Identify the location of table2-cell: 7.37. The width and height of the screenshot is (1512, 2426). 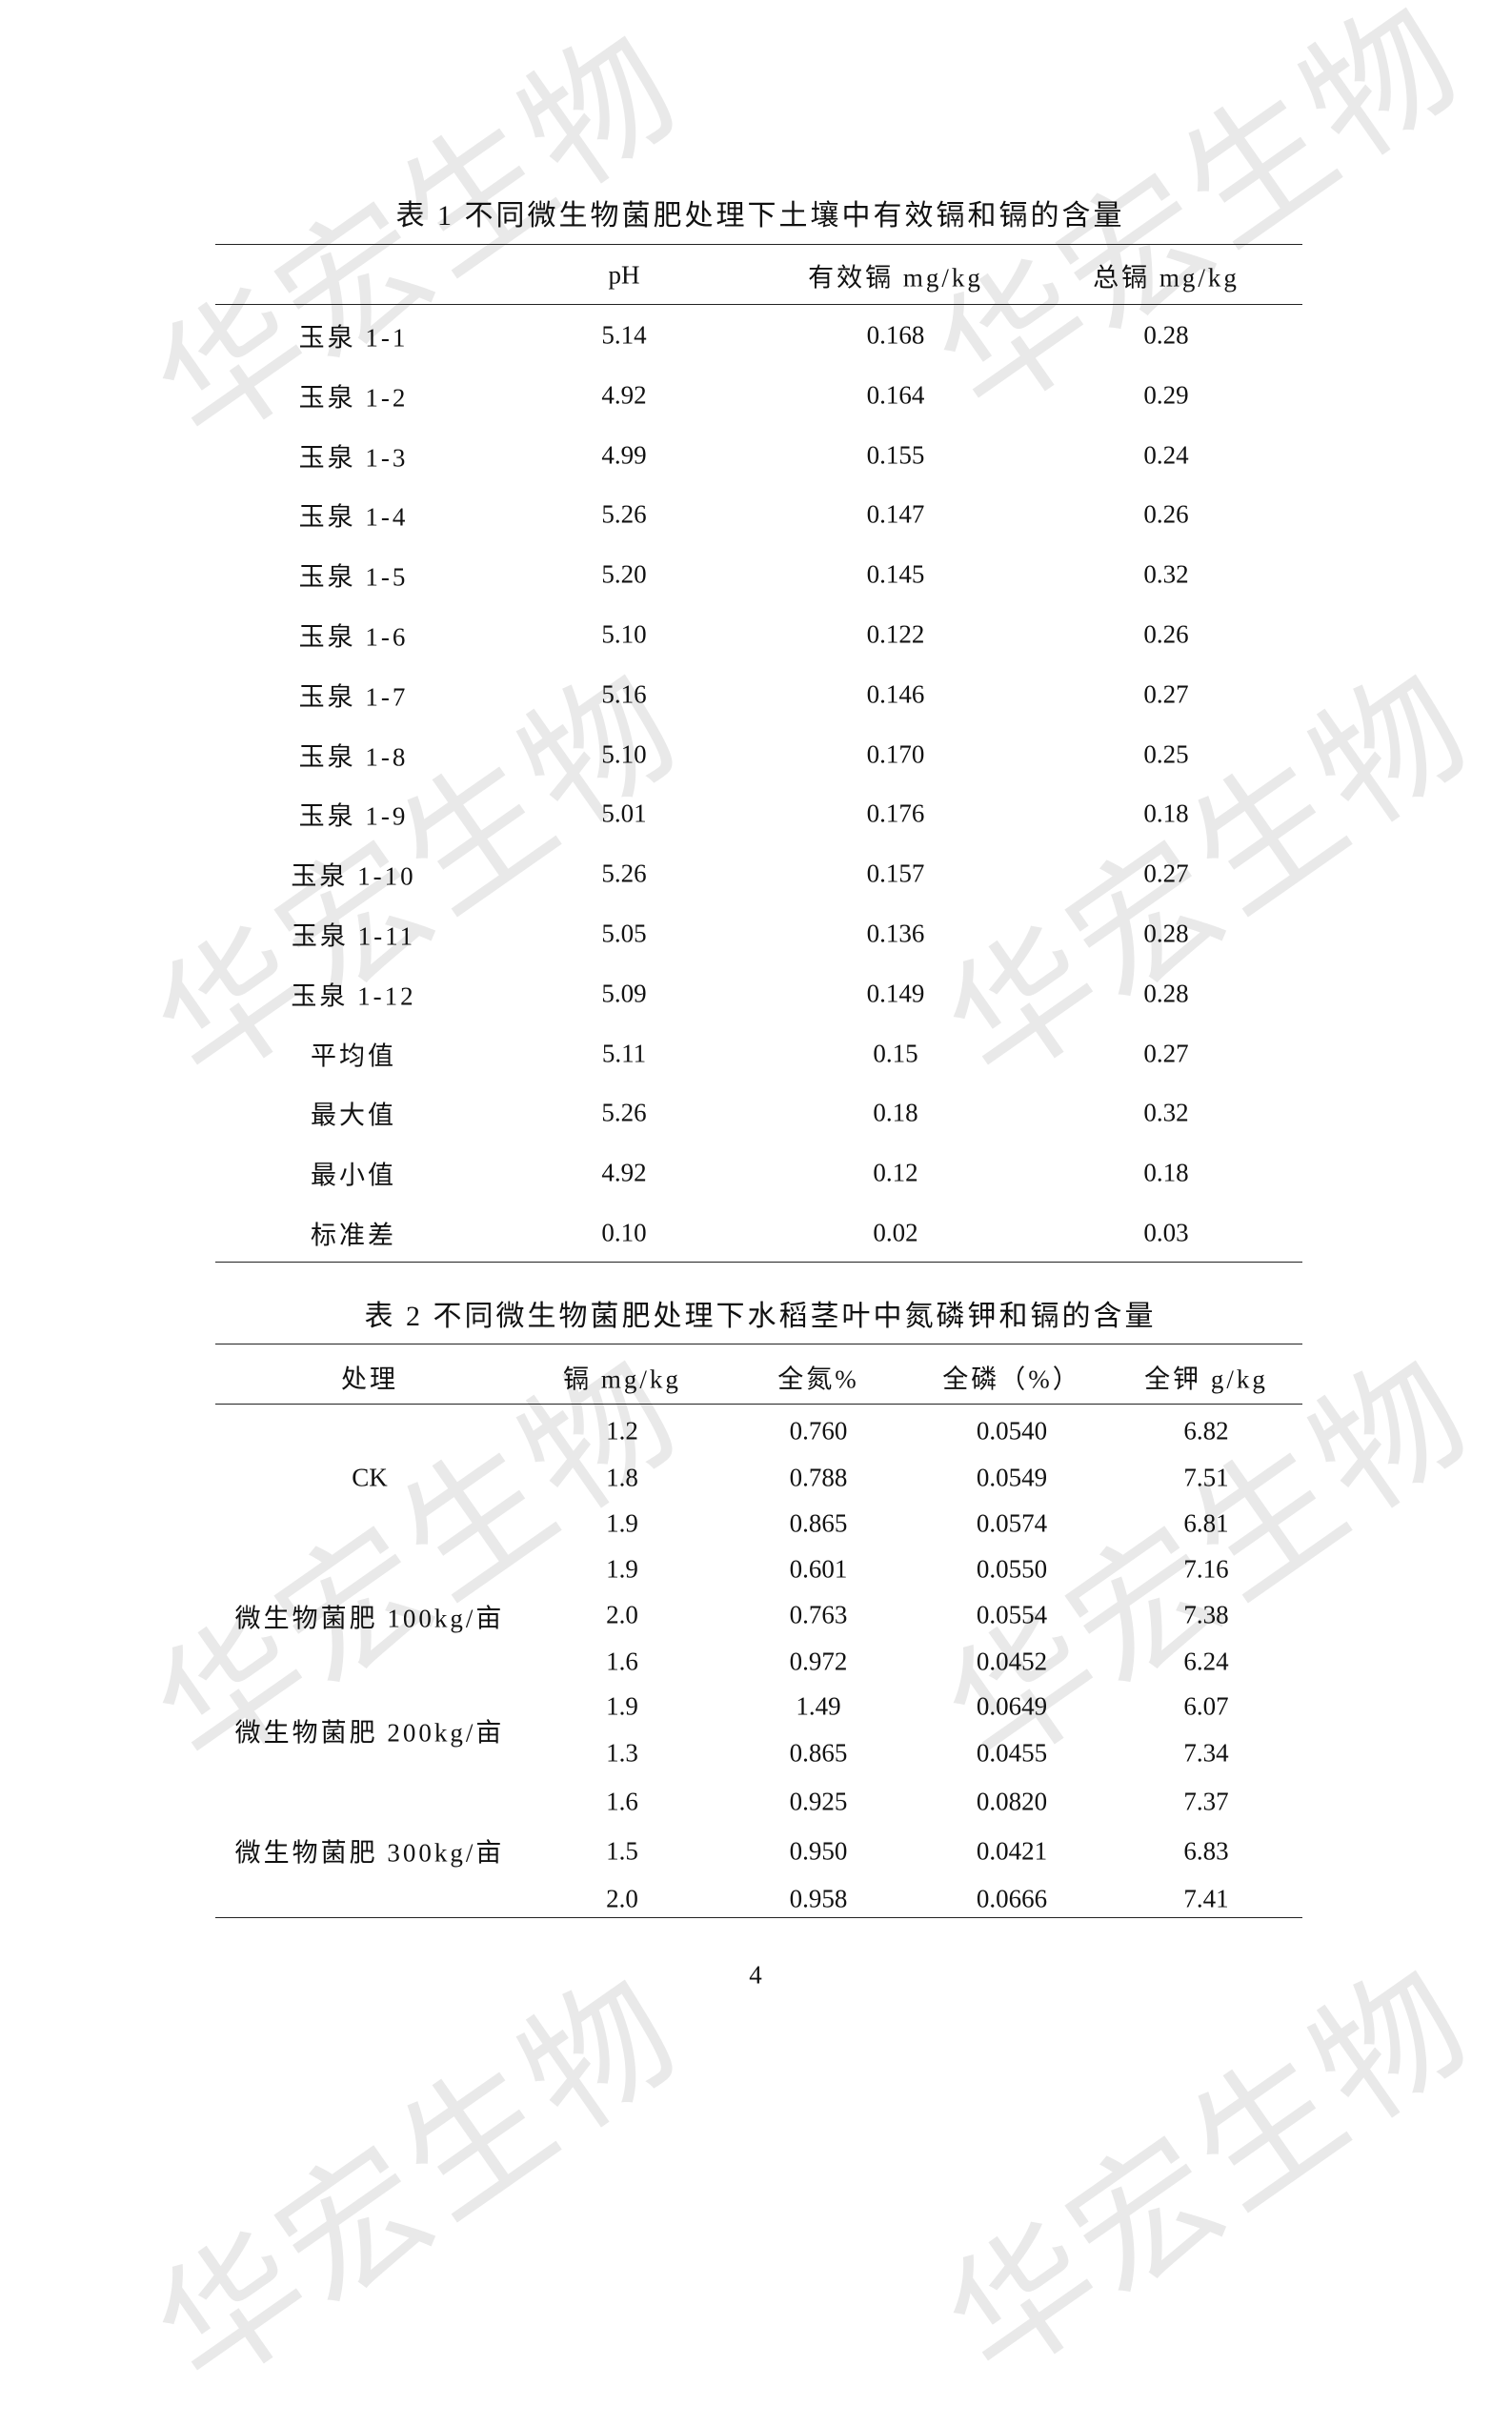
(1206, 1801).